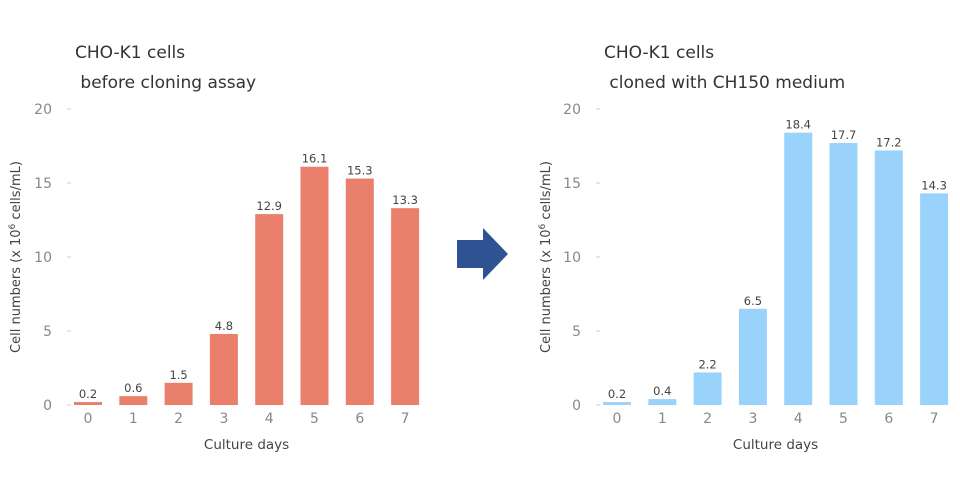 This screenshot has width=960, height=496. Describe the element at coordinates (315, 159) in the screenshot. I see `data-label: 16.1` at that location.